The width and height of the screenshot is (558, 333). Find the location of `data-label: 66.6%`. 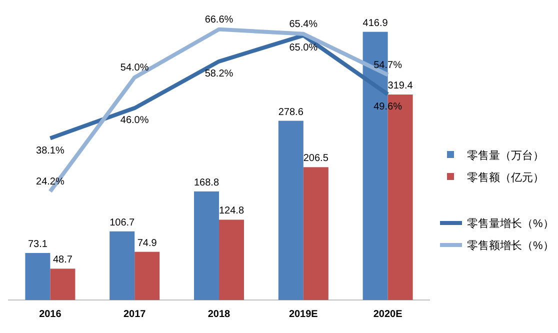

data-label: 66.6% is located at coordinates (219, 20).